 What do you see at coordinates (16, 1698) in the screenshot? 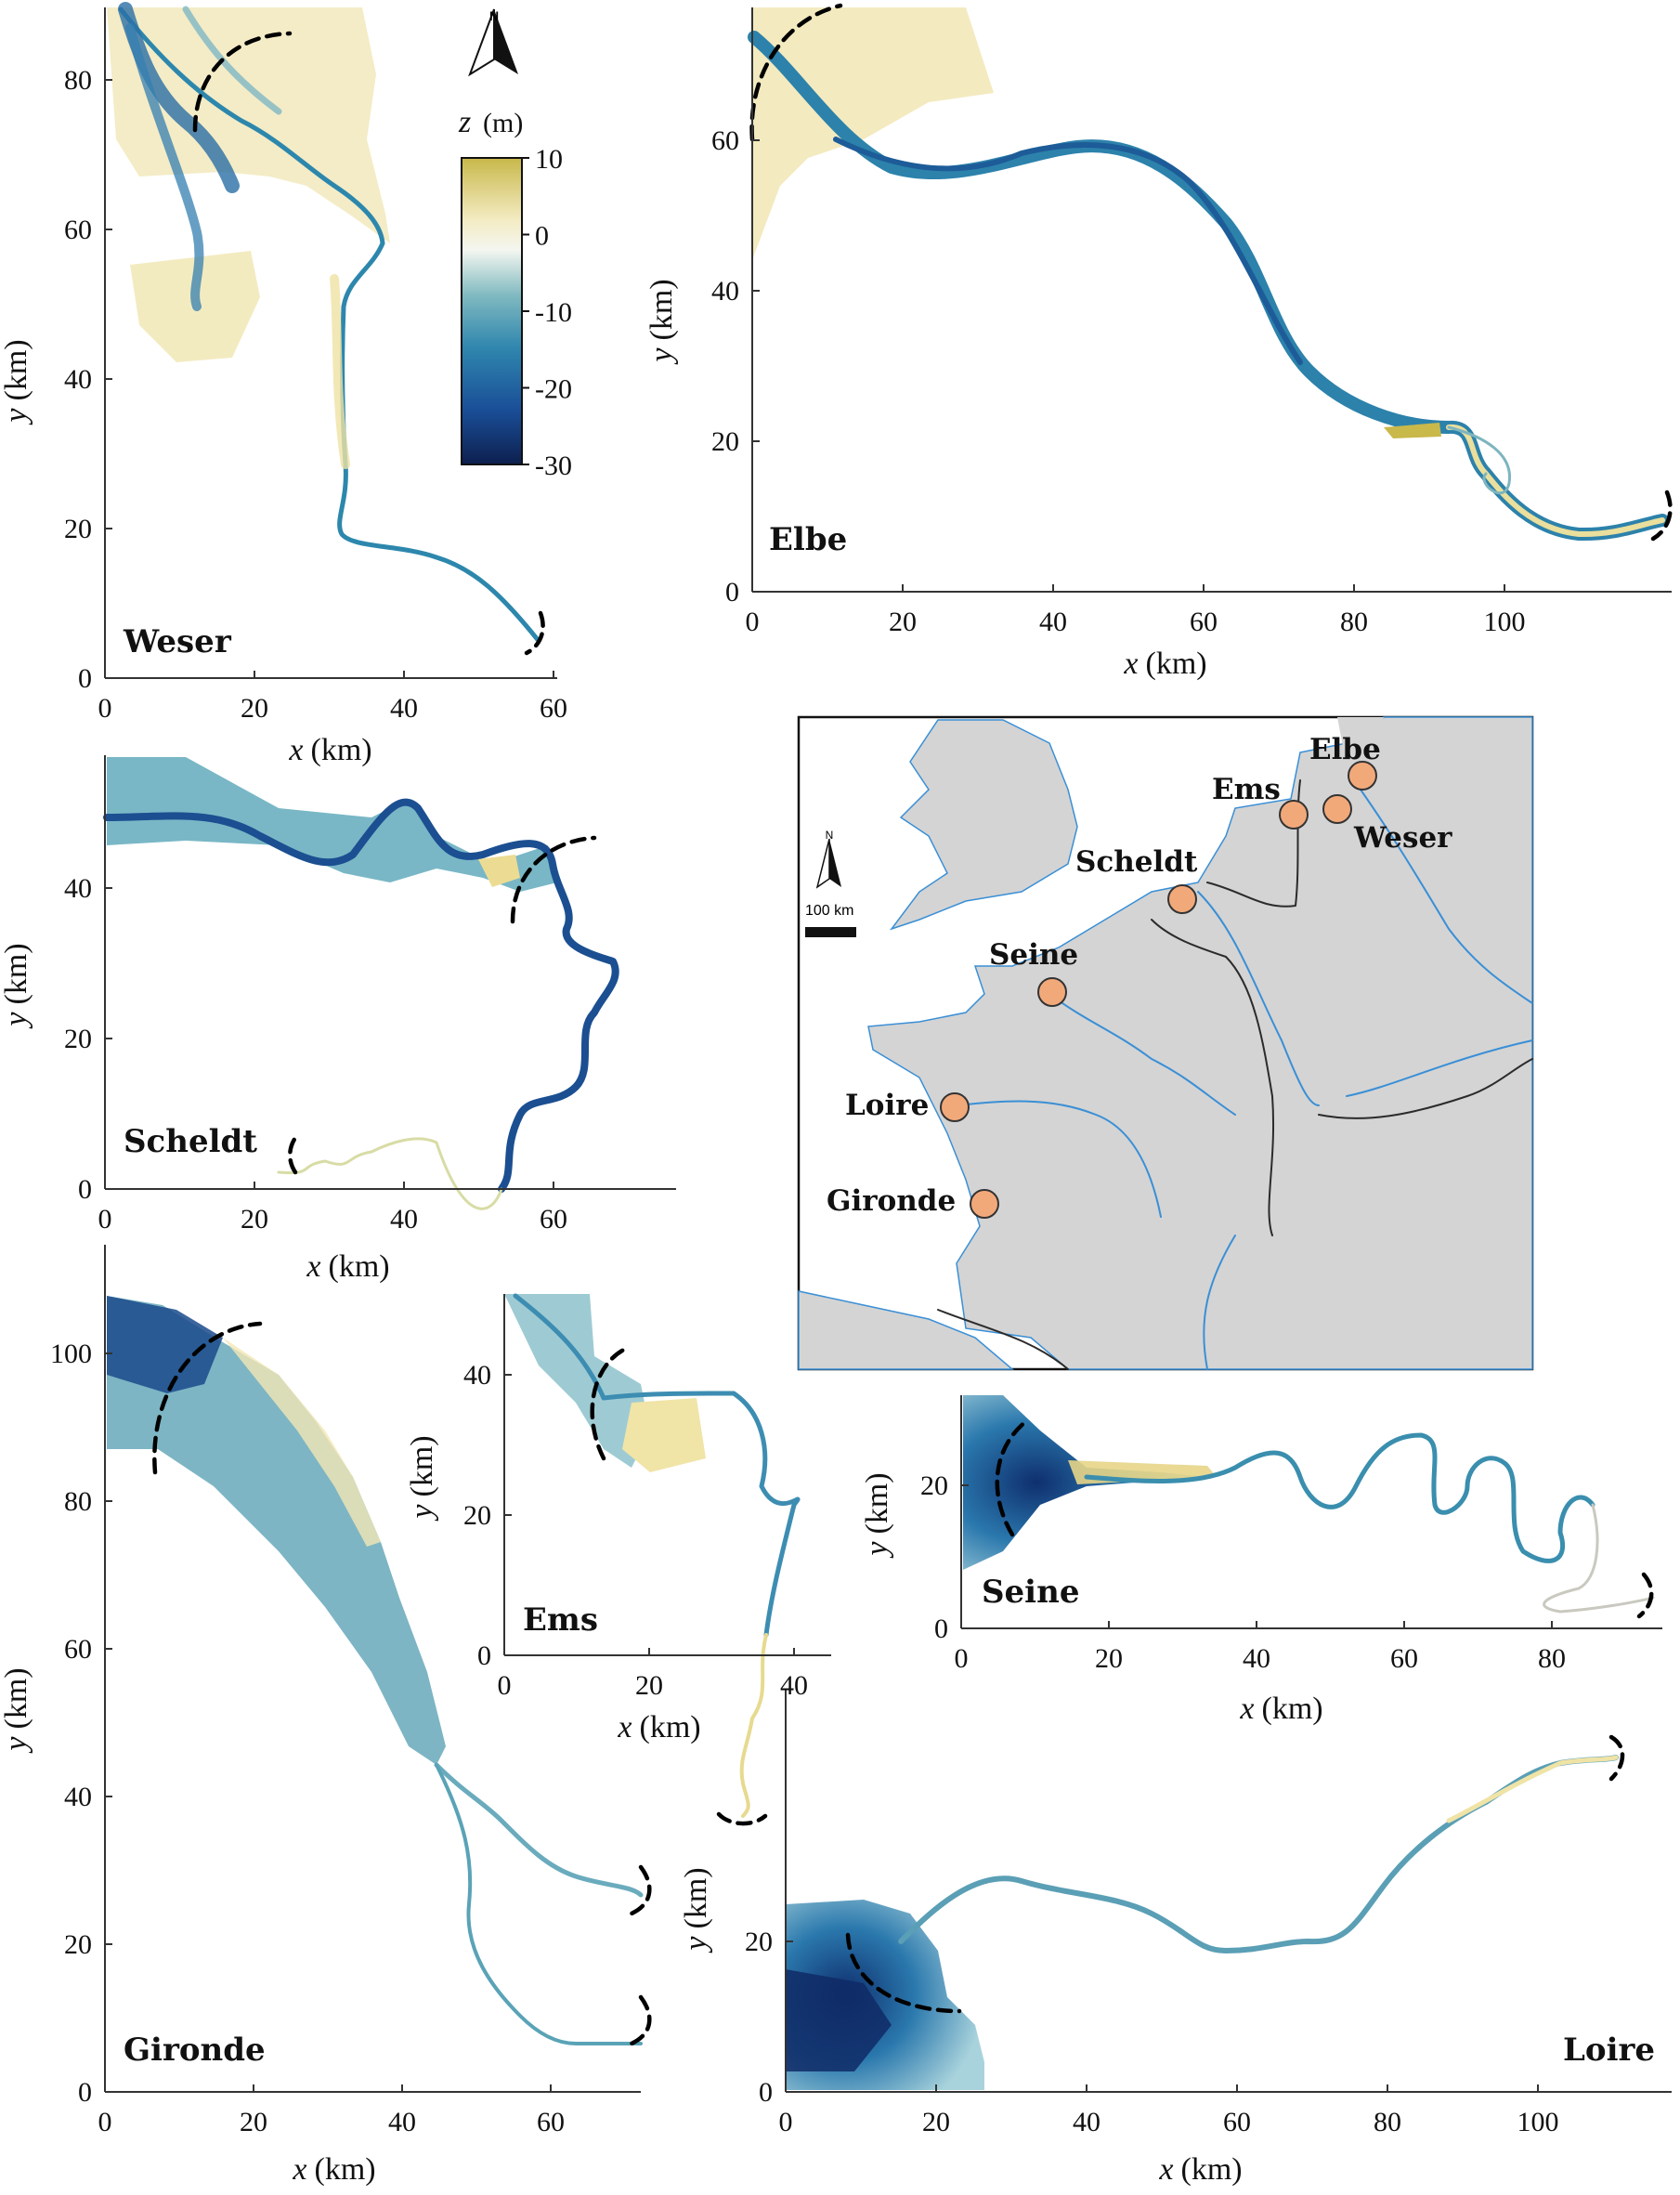
I see `gironde-y-axis-unit: (km)` at bounding box center [16, 1698].